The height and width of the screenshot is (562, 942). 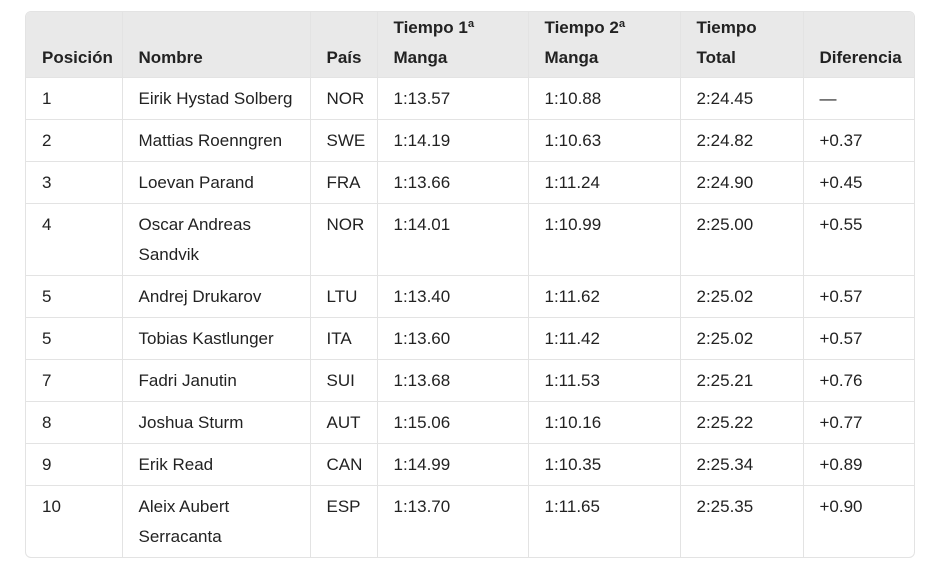 What do you see at coordinates (742, 98) in the screenshot?
I see `table-cell: 2:24.45` at bounding box center [742, 98].